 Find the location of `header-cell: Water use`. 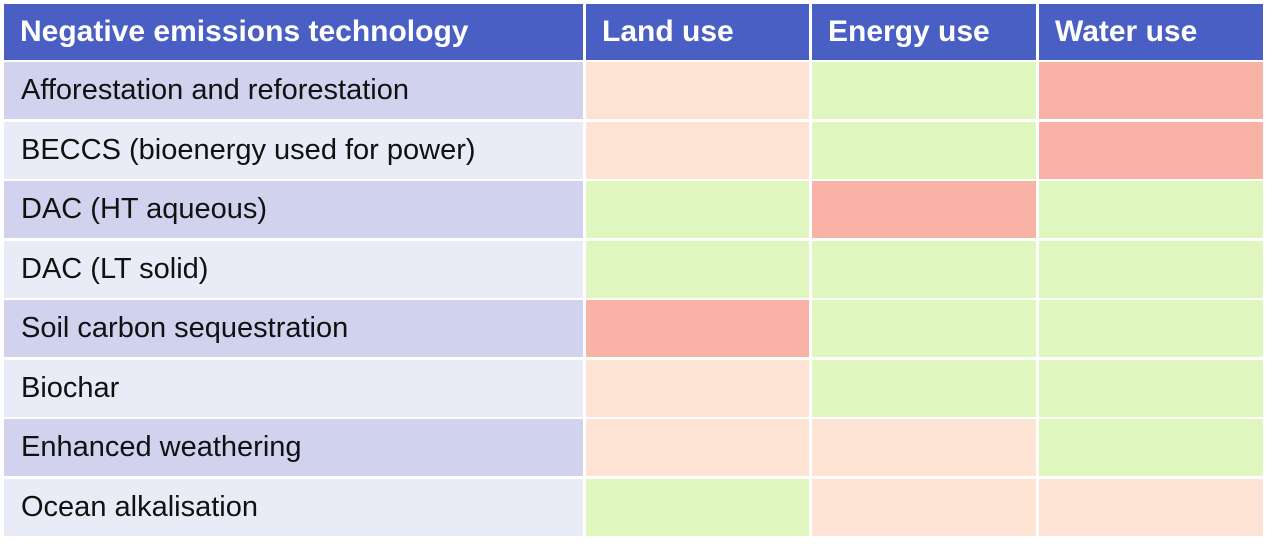

header-cell: Water use is located at coordinates (1151, 32).